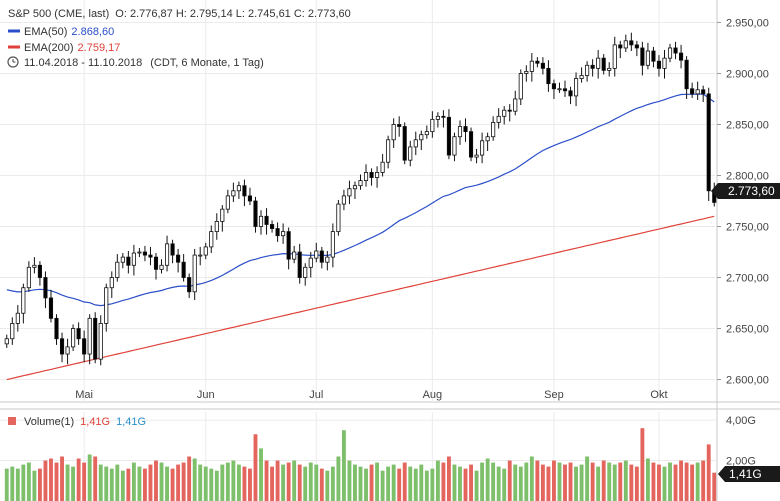 The height and width of the screenshot is (501, 780). What do you see at coordinates (747, 23) in the screenshot?
I see `y-tick-label: 2.950,00` at bounding box center [747, 23].